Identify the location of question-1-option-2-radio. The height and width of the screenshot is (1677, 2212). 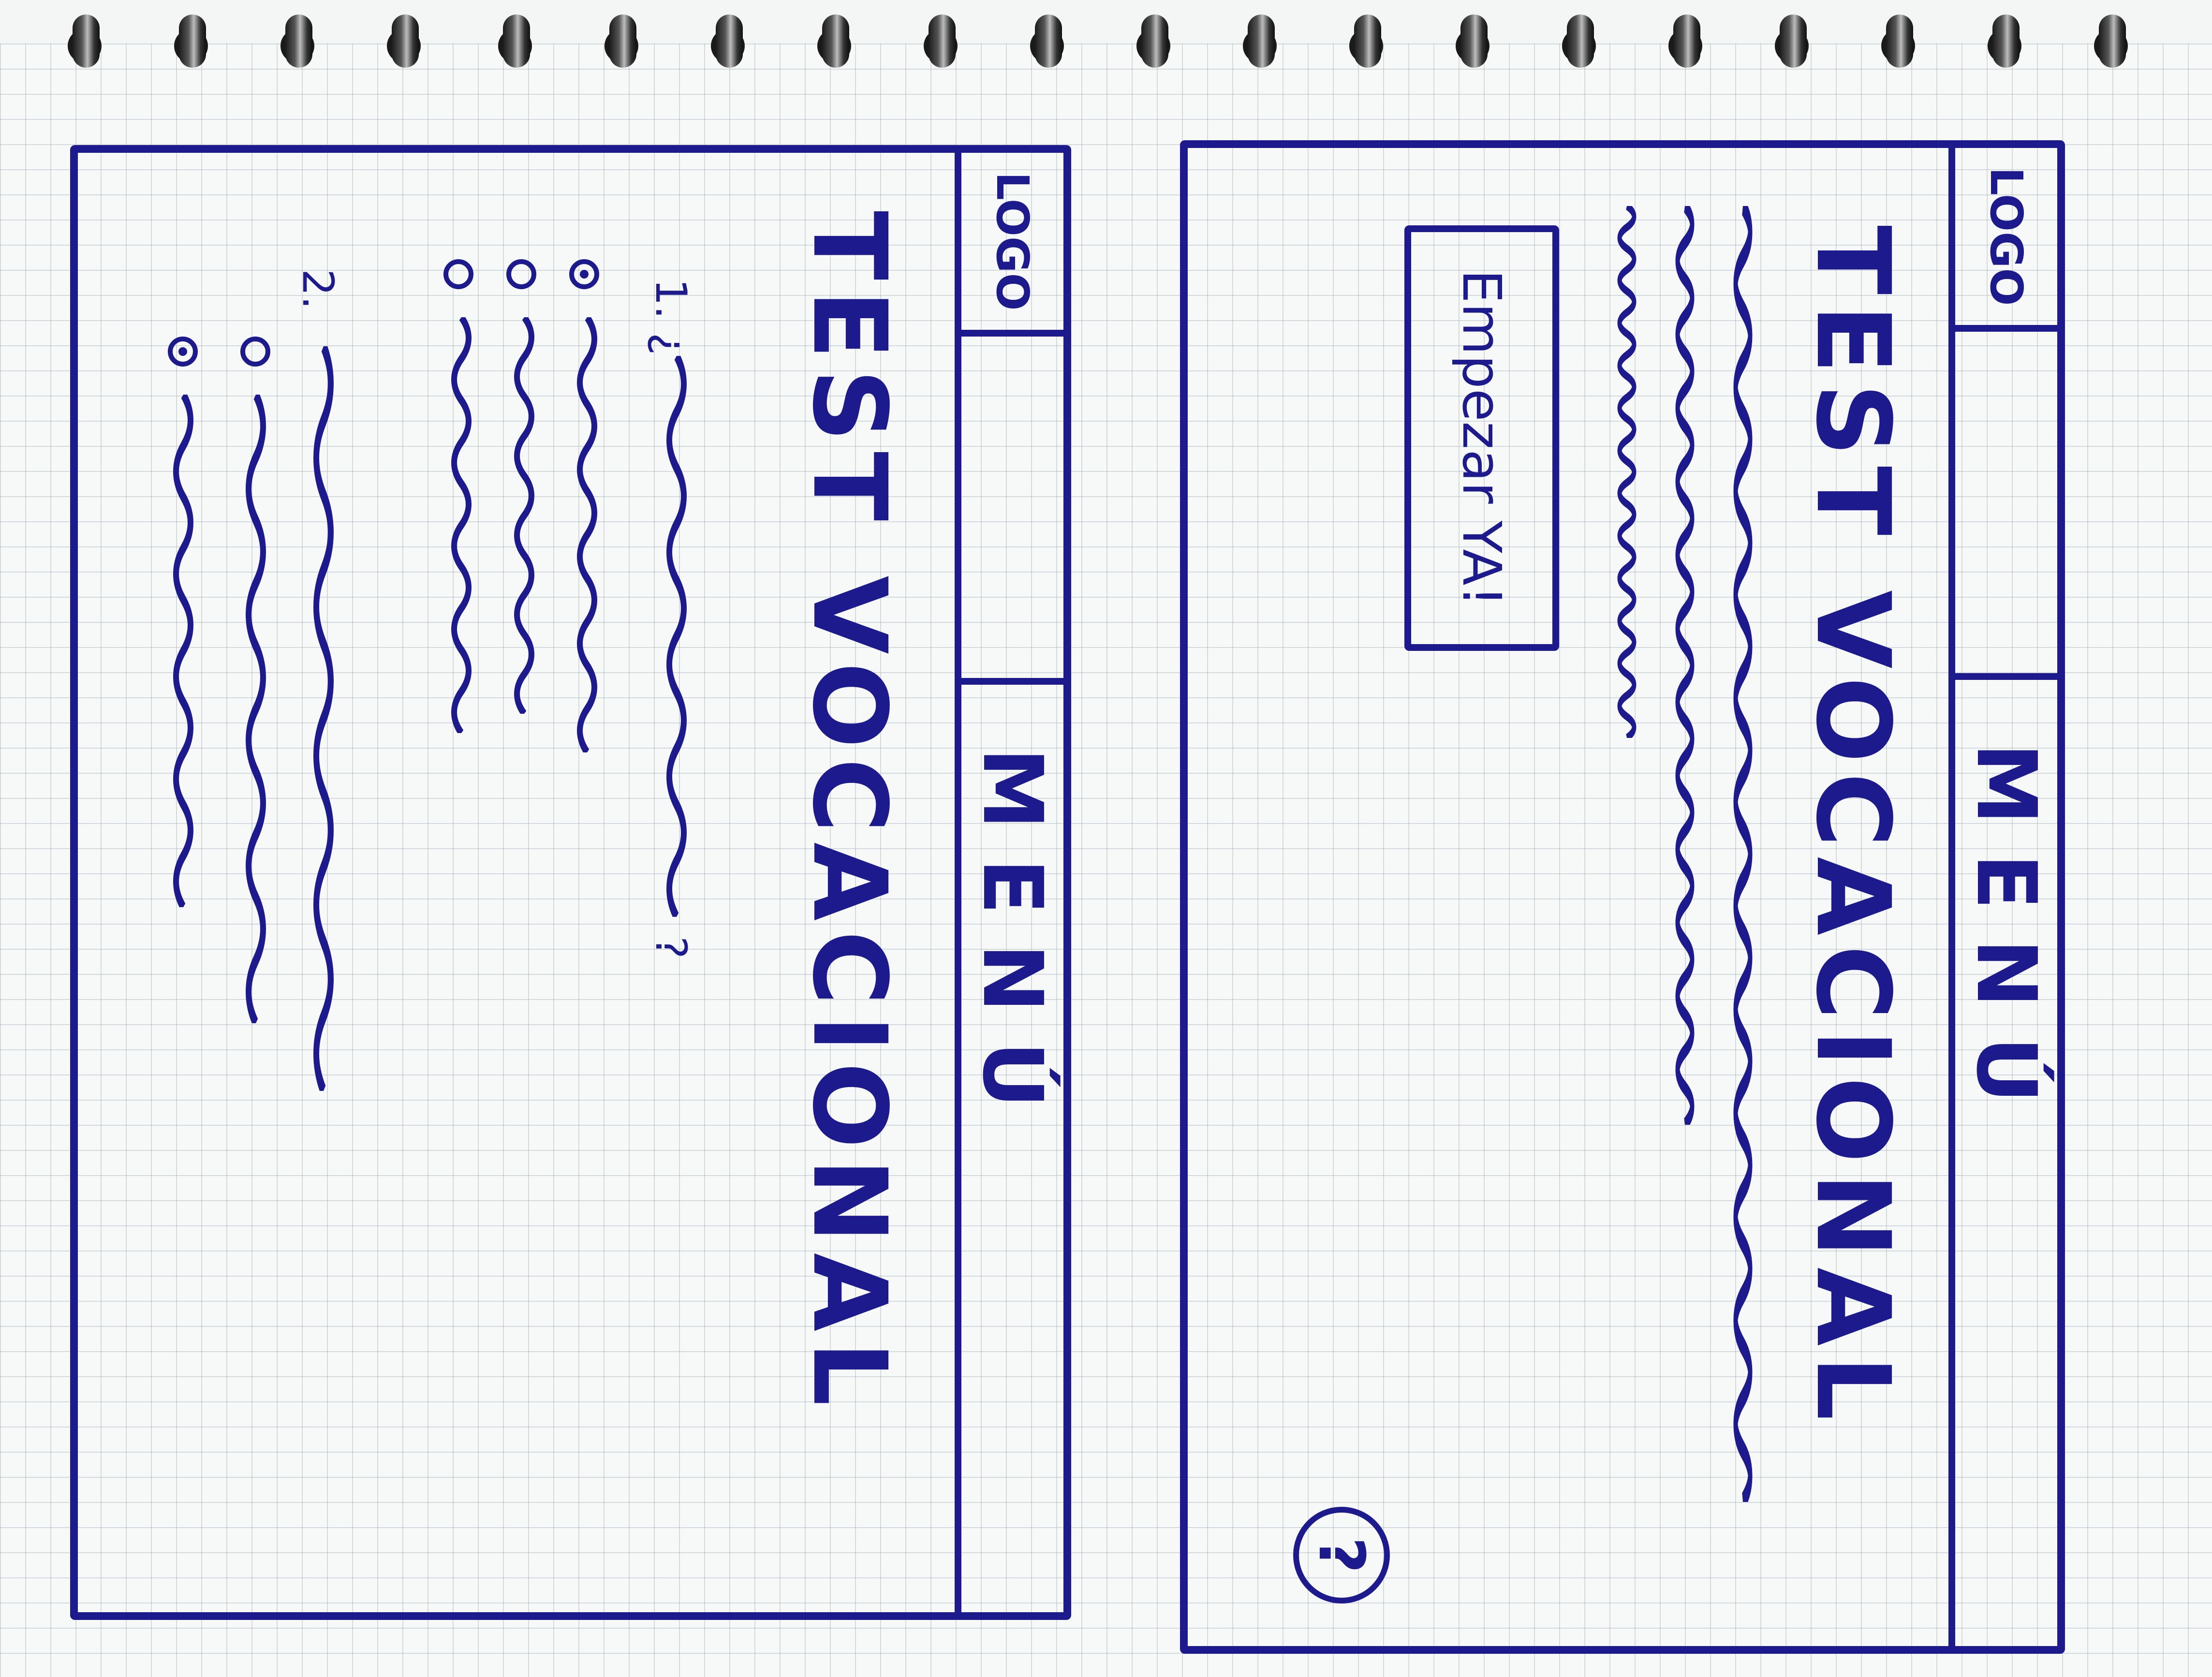
(521, 274).